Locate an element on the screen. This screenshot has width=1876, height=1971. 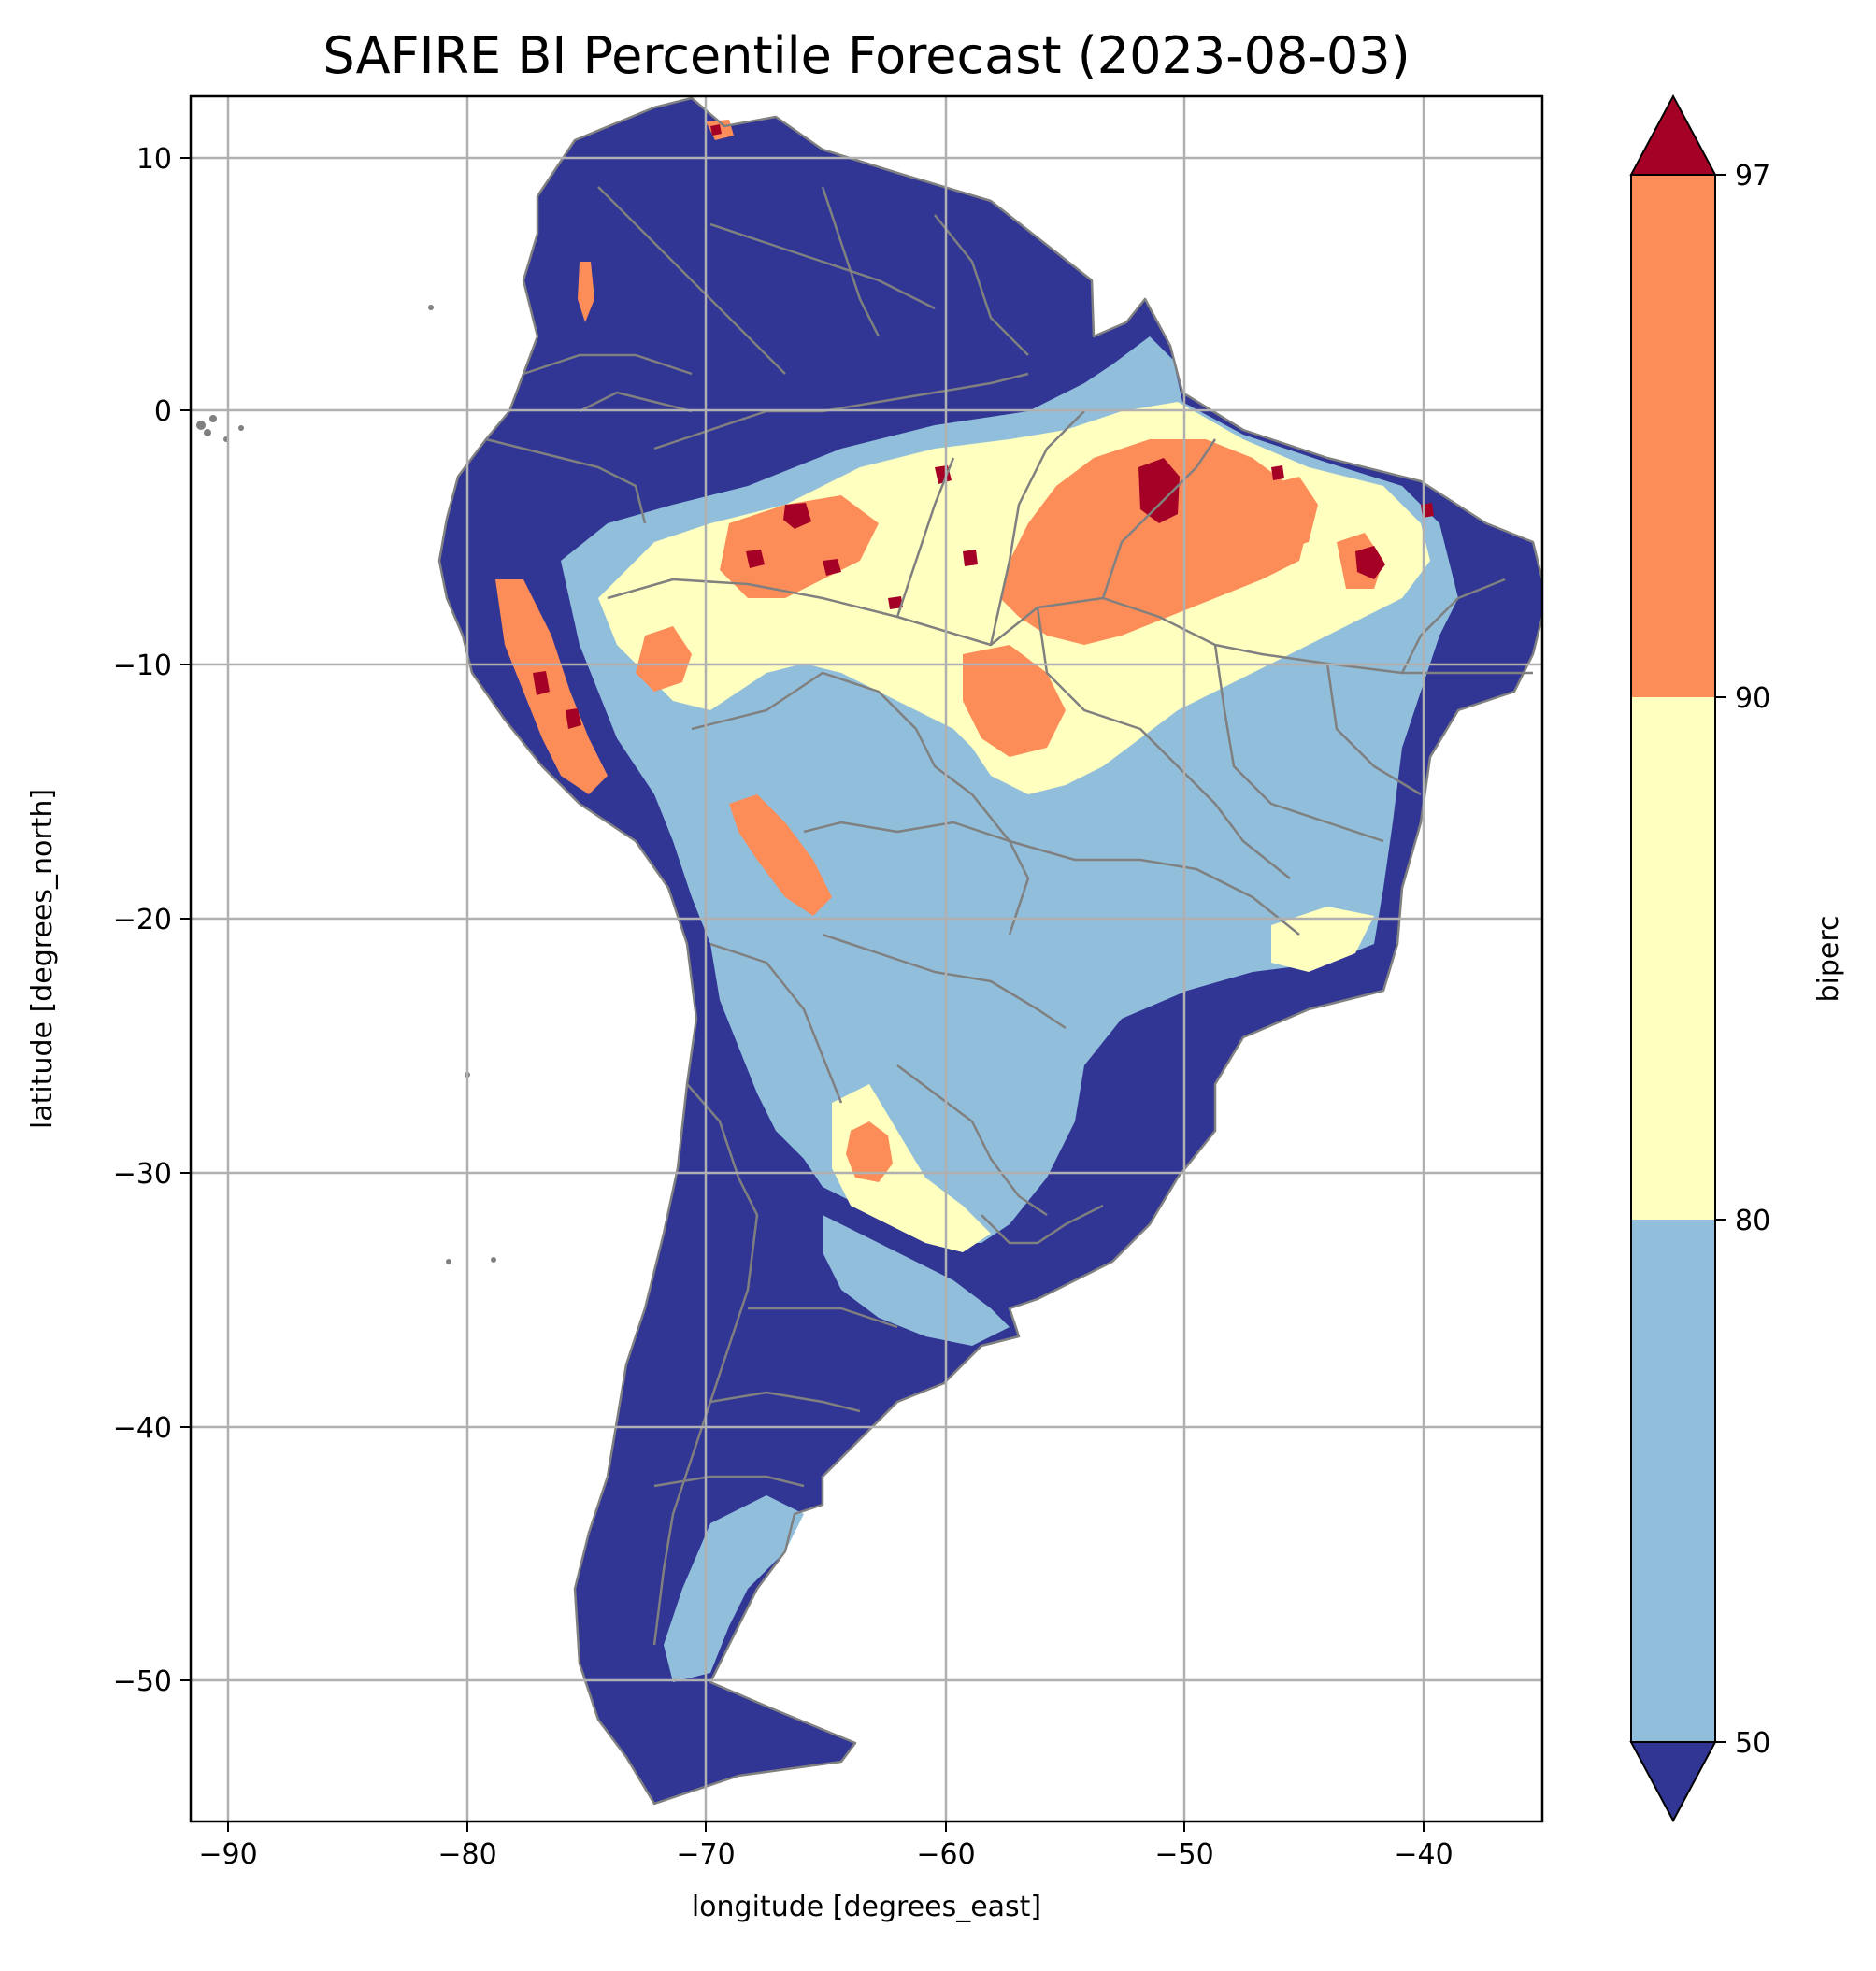
region-90-97-west is located at coordinates (800, 546).